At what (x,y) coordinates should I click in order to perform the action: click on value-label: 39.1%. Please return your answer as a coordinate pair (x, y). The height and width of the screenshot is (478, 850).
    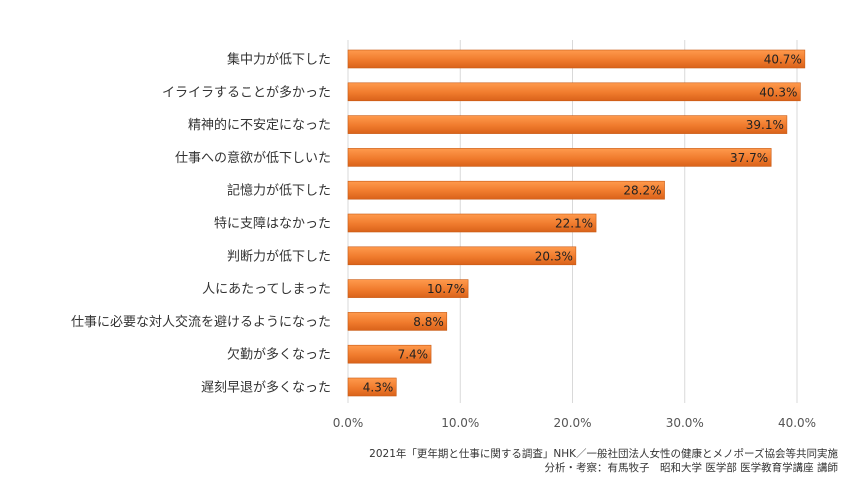
    Looking at the image, I should click on (765, 125).